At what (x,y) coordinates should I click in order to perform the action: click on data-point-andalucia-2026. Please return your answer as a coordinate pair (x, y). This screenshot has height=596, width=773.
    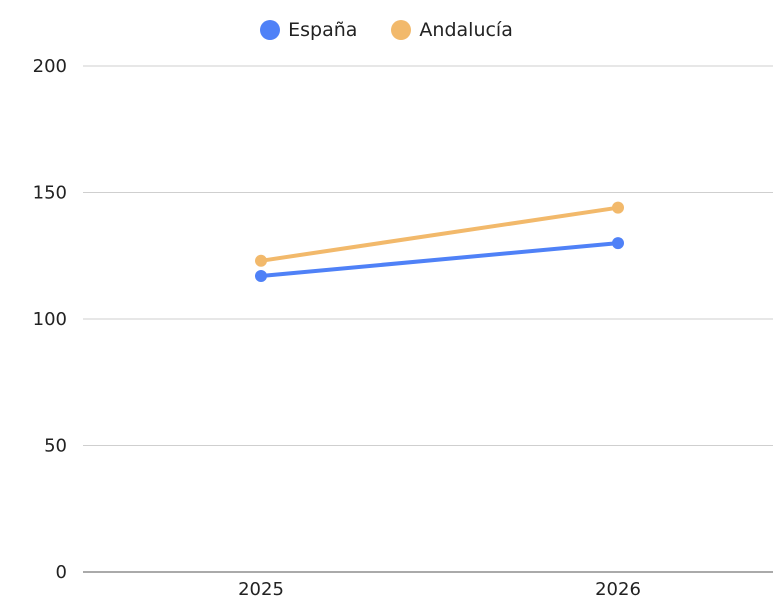
    Looking at the image, I should click on (618, 207).